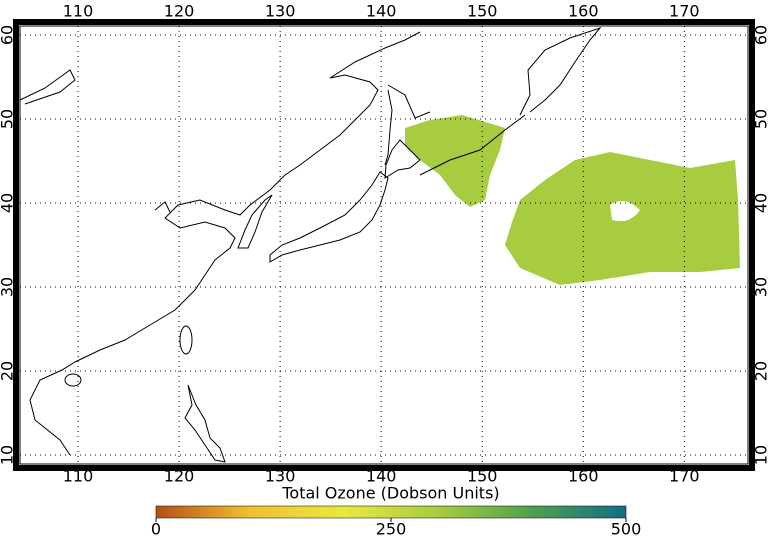  What do you see at coordinates (381, 11) in the screenshot?
I see `x-tick-label-top: 140` at bounding box center [381, 11].